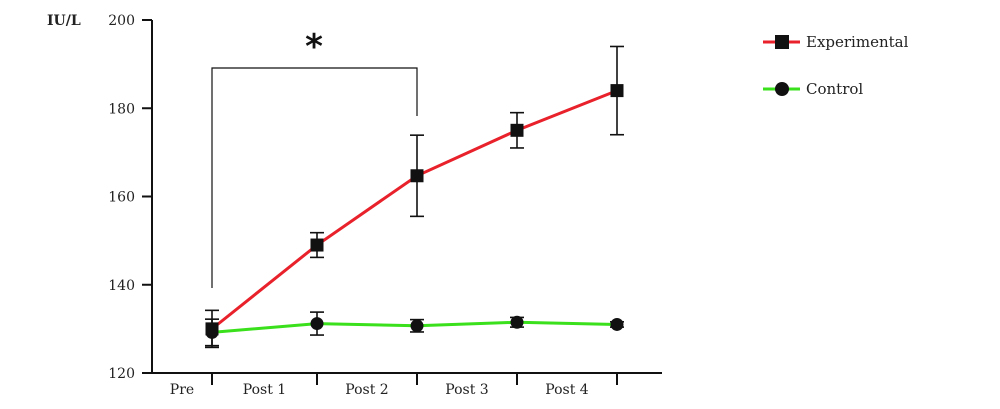 Image resolution: width=1000 pixels, height=409 pixels. I want to click on legend-item-control: Control, so click(813, 89).